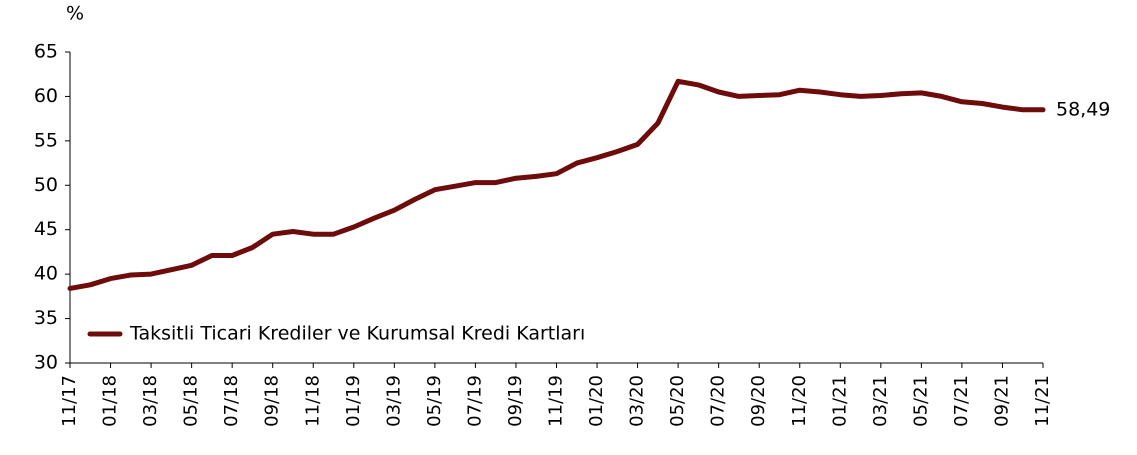  I want to click on x-tick-label: 03/20, so click(637, 401).